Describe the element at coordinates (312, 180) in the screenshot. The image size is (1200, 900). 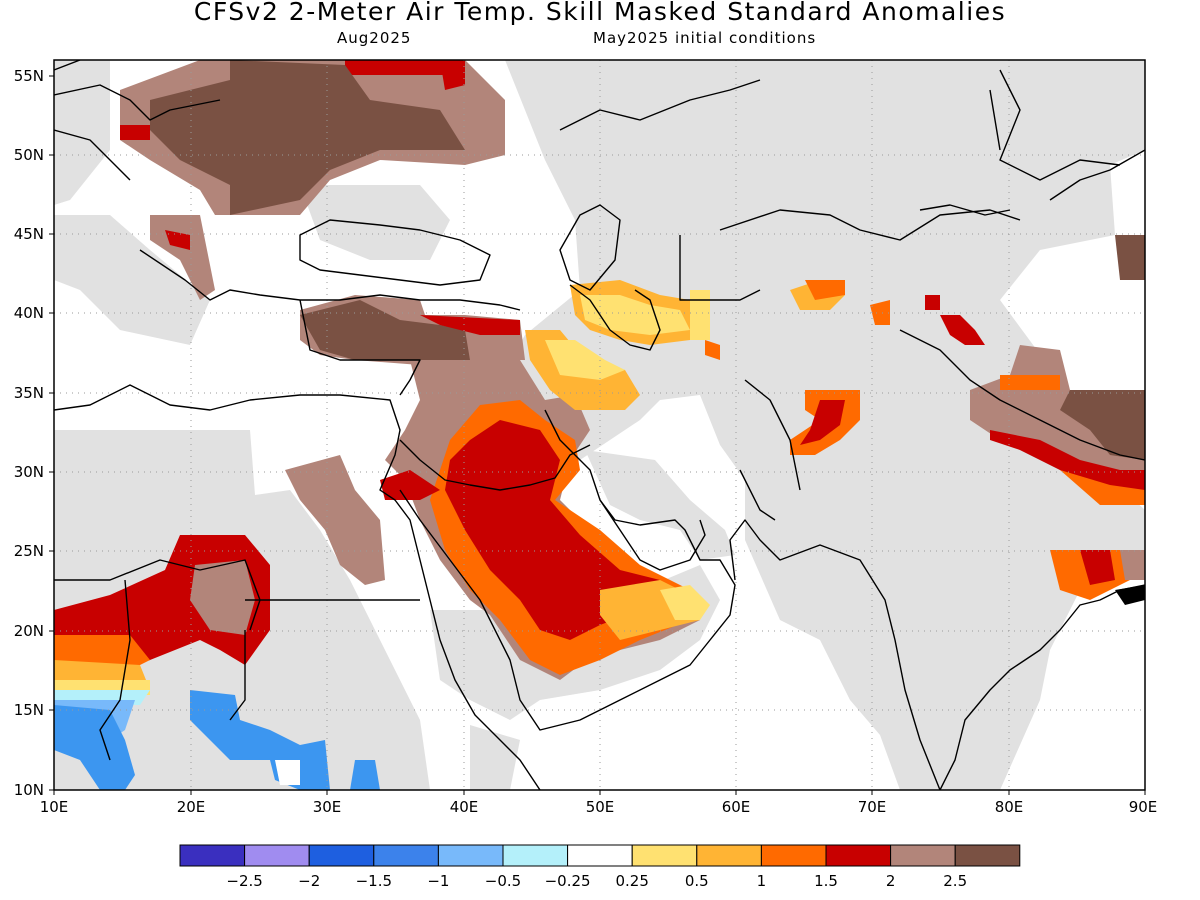
I see `europe-warm` at that location.